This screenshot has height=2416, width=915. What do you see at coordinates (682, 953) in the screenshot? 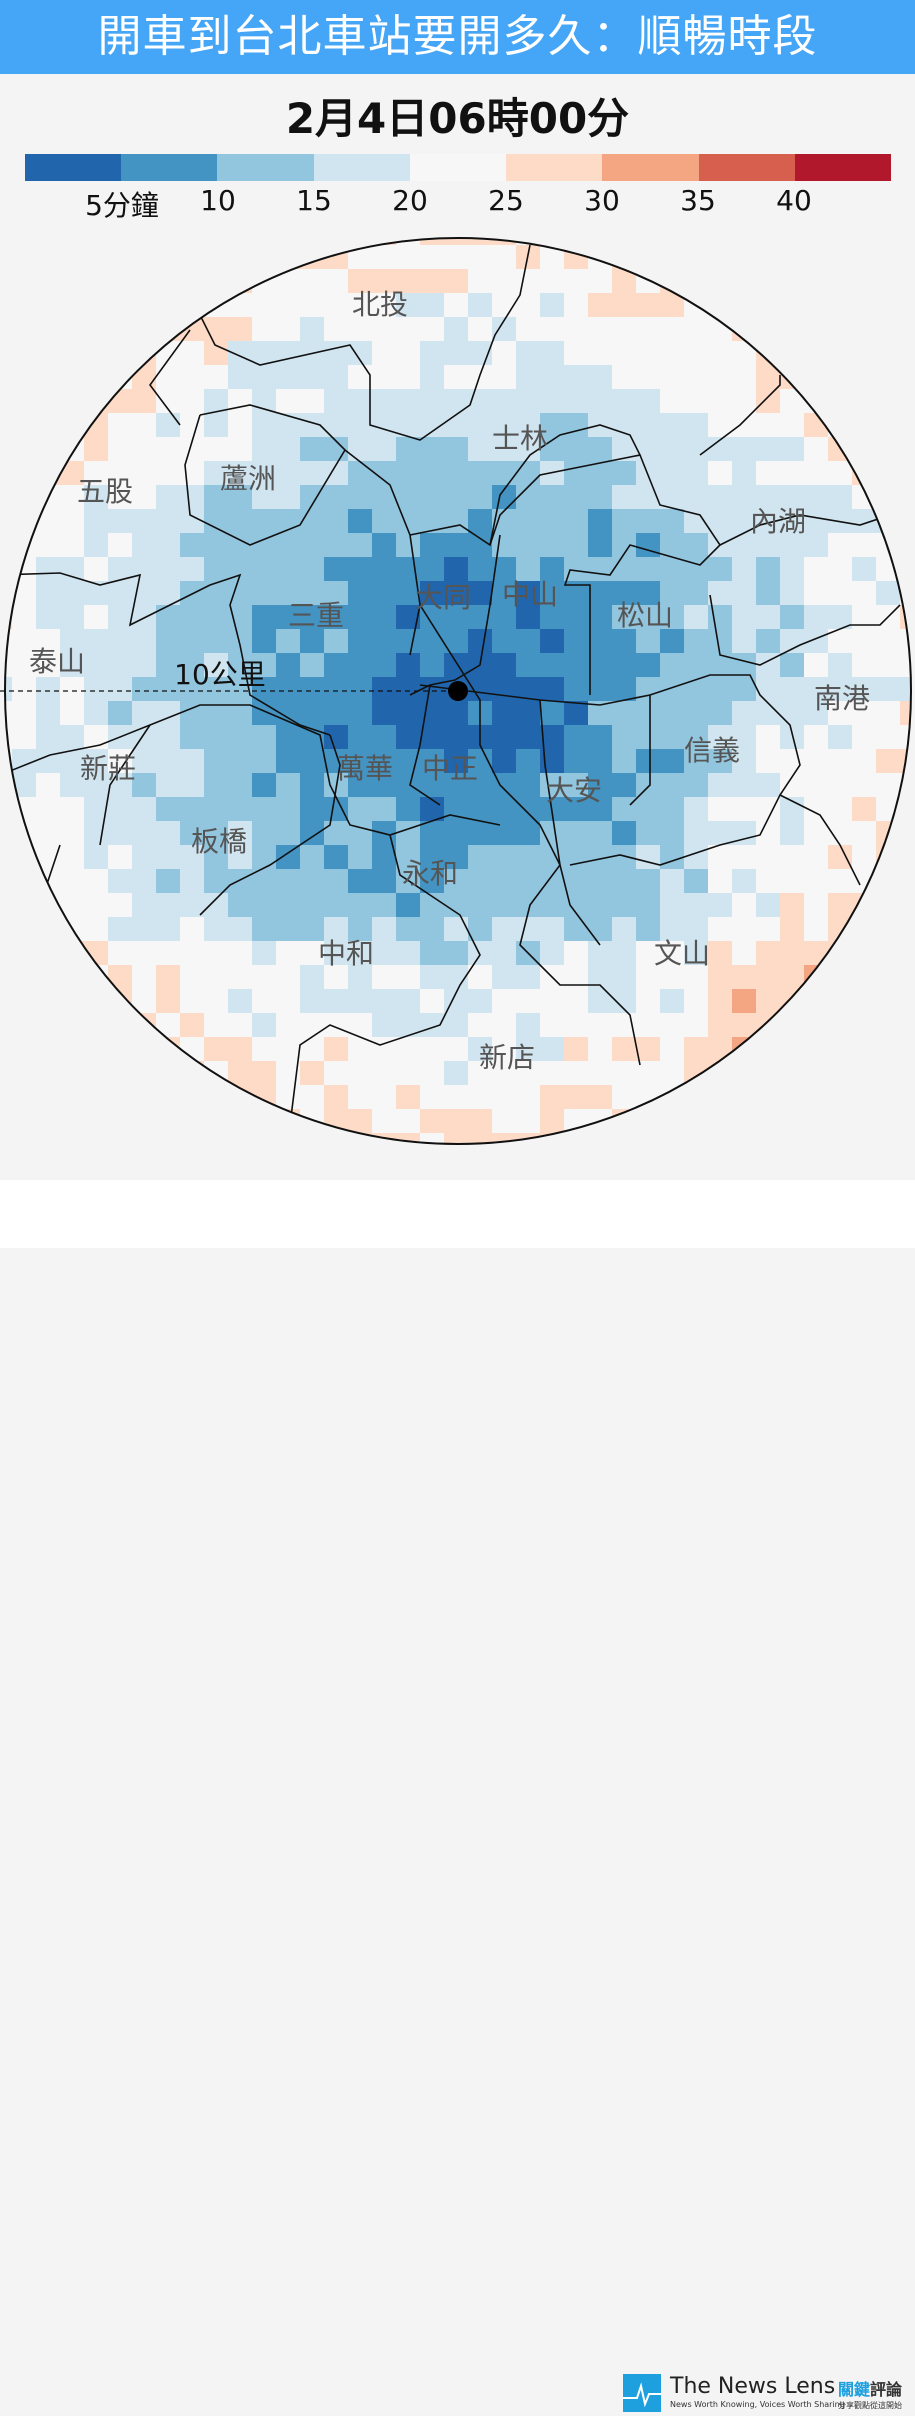
I see `district-label: 文山` at bounding box center [682, 953].